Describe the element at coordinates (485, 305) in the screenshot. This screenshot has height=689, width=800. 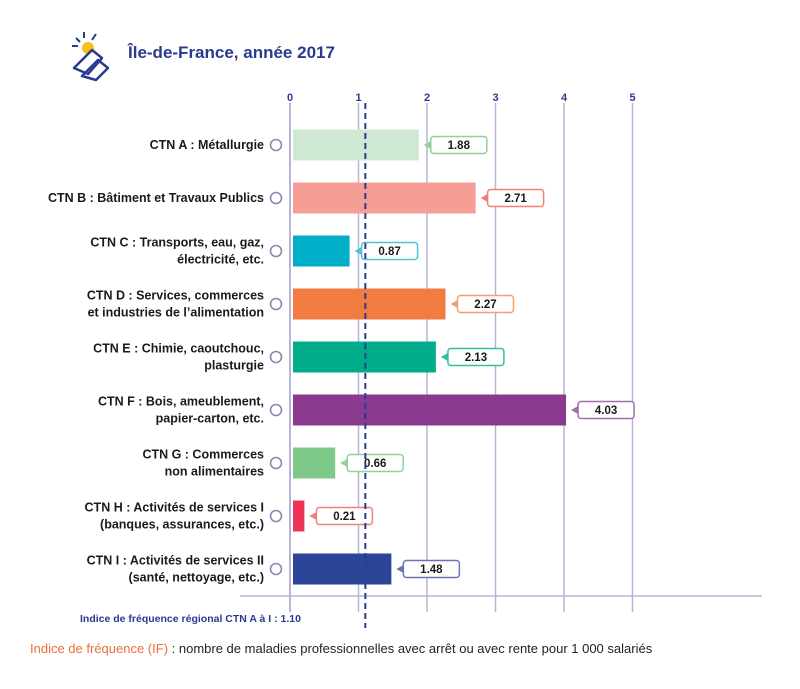
I see `value-label: 2.27` at that location.